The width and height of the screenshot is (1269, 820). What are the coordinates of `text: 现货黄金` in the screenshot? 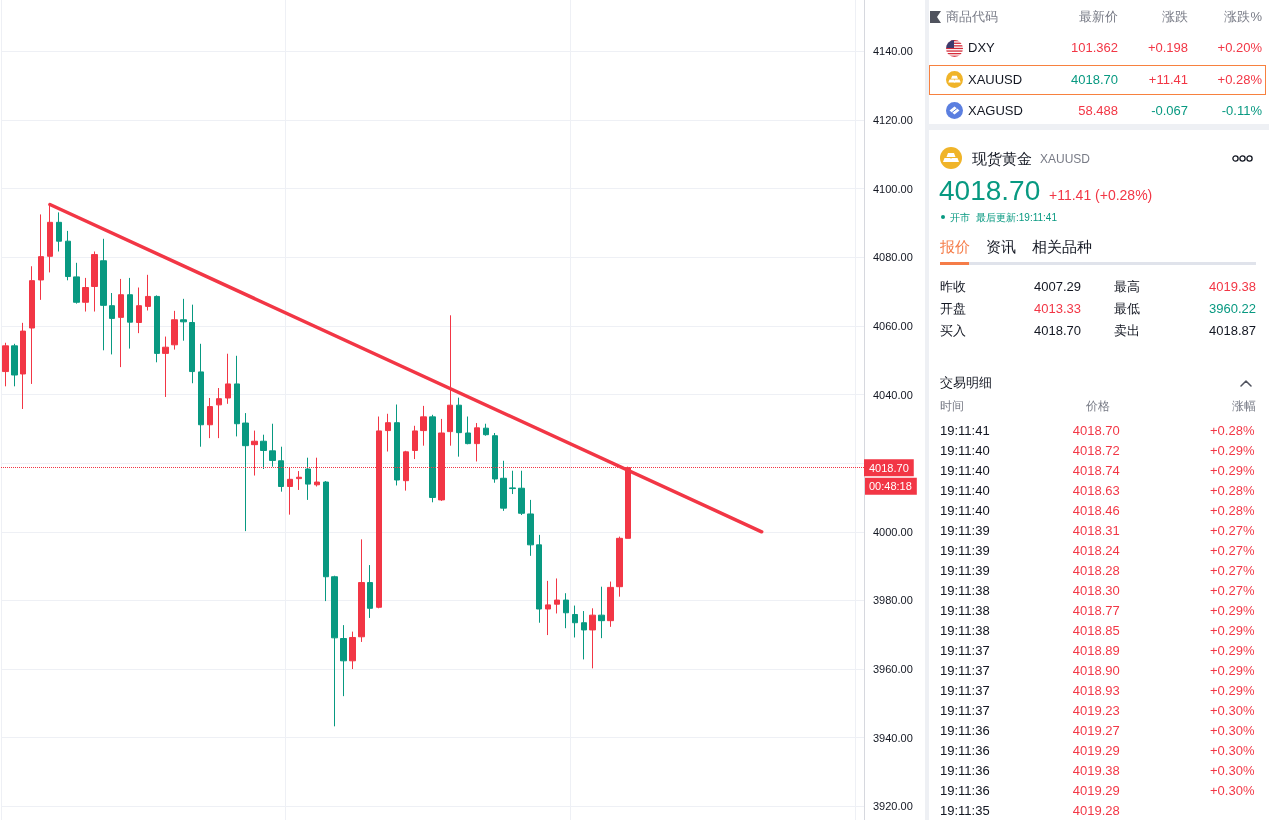 It's located at (1002, 158).